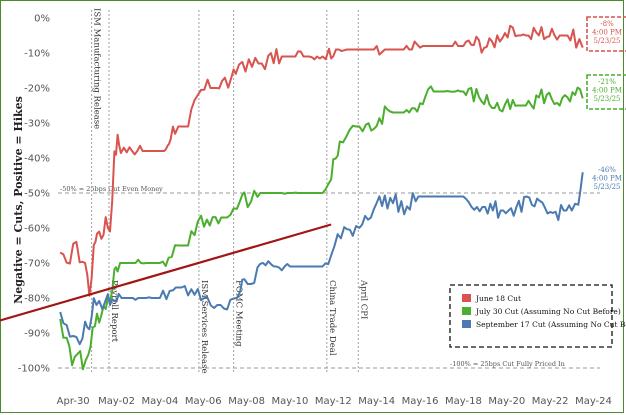 Image resolution: width=626 pixels, height=415 pixels. I want to click on legend-box, so click(531, 316).